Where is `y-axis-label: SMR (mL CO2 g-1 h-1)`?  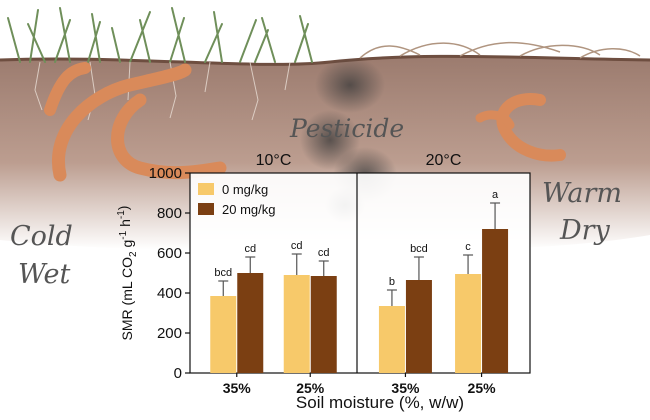 y-axis-label: SMR (mL CO2 g-1 h-1) is located at coordinates (127, 273).